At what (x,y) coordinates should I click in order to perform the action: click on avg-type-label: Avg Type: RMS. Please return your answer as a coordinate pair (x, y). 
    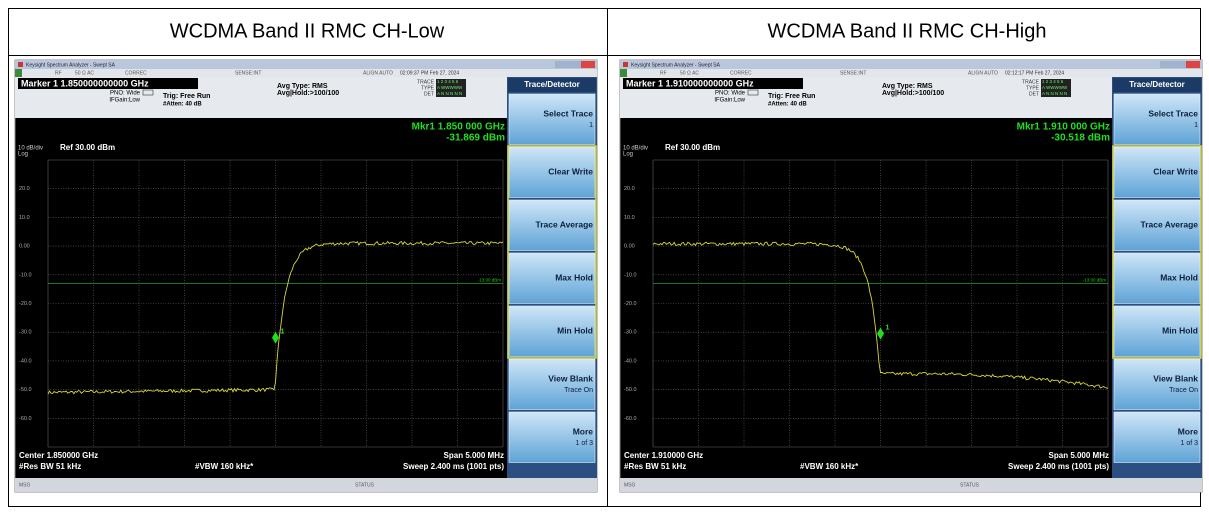
    Looking at the image, I should click on (907, 86).